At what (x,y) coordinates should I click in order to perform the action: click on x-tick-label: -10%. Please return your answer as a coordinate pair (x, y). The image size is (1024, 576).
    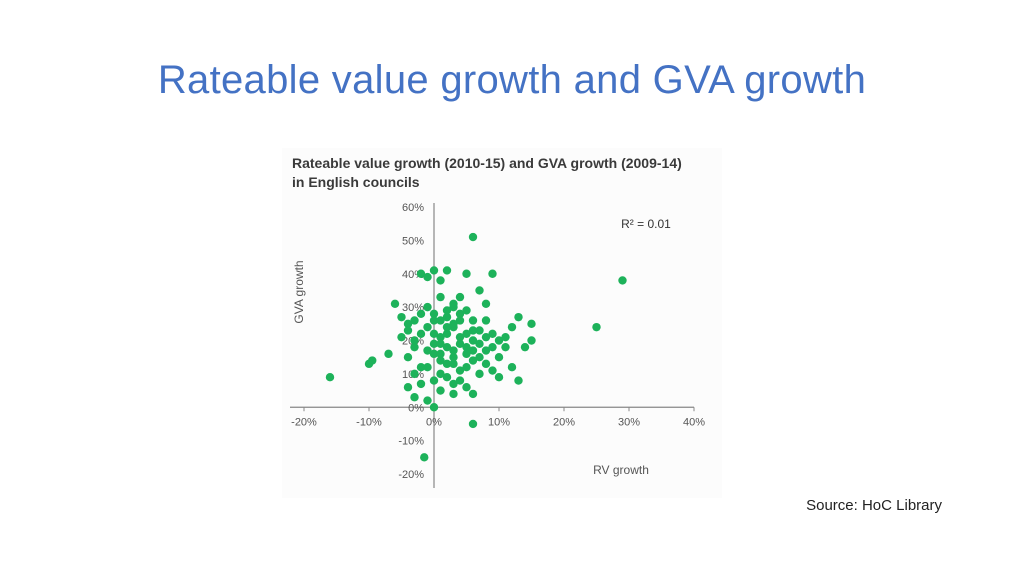
    Looking at the image, I should click on (369, 422).